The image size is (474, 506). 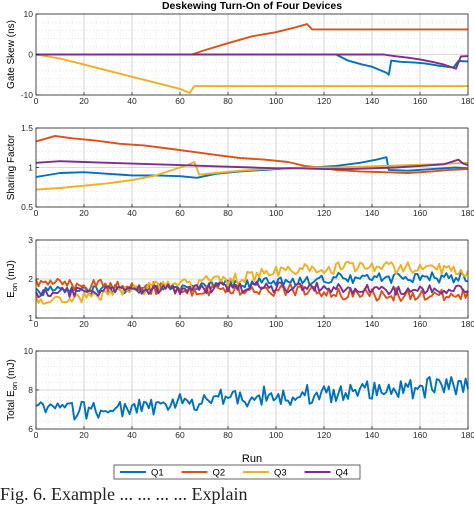 I want to click on y-tick-label: 0, so click(x=30, y=55).